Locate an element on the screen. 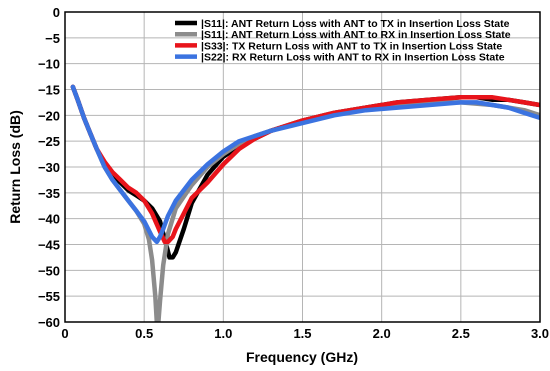  x-tick-label: 3.0 is located at coordinates (540, 333).